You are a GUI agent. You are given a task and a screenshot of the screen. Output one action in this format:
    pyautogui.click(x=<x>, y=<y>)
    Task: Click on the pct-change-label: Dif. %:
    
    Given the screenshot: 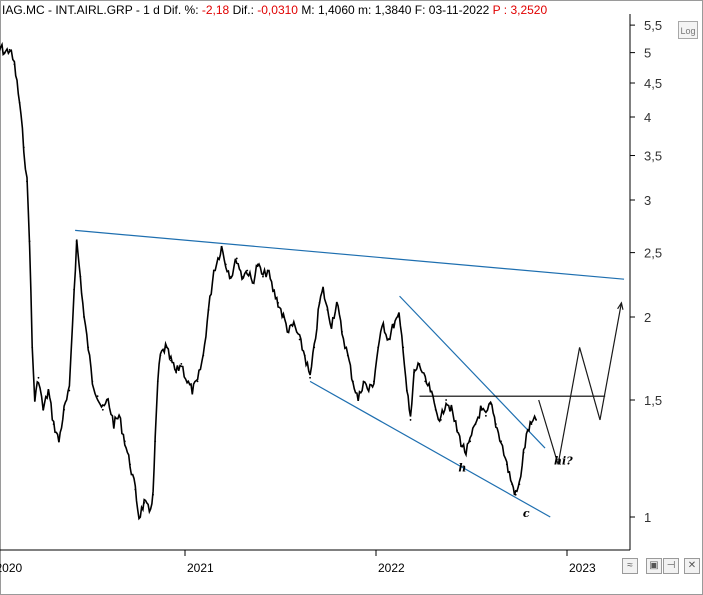 What is the action you would take?
    pyautogui.click(x=181, y=10)
    